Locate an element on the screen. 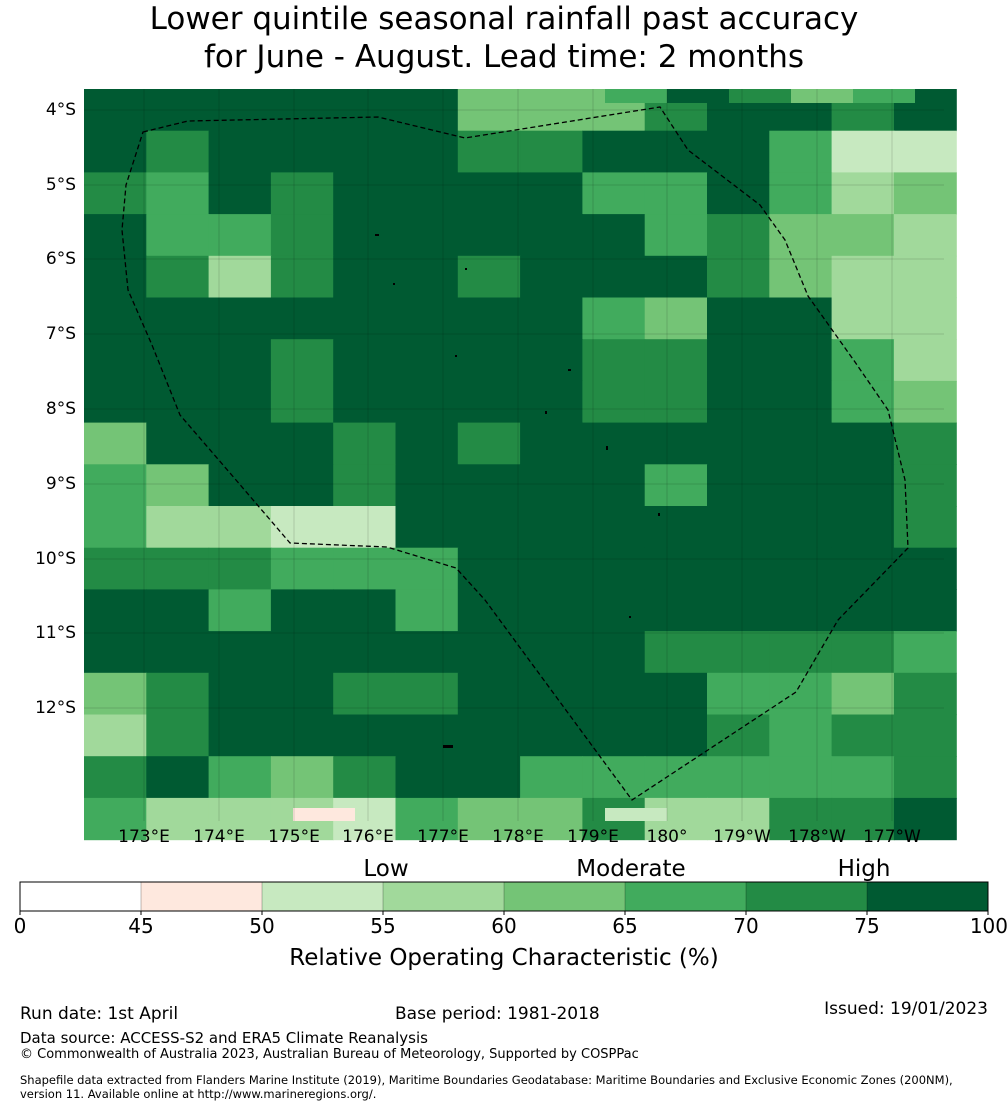 Image resolution: width=1008 pixels, height=1110 pixels. y-tick-label: 10°S is located at coordinates (55, 559).